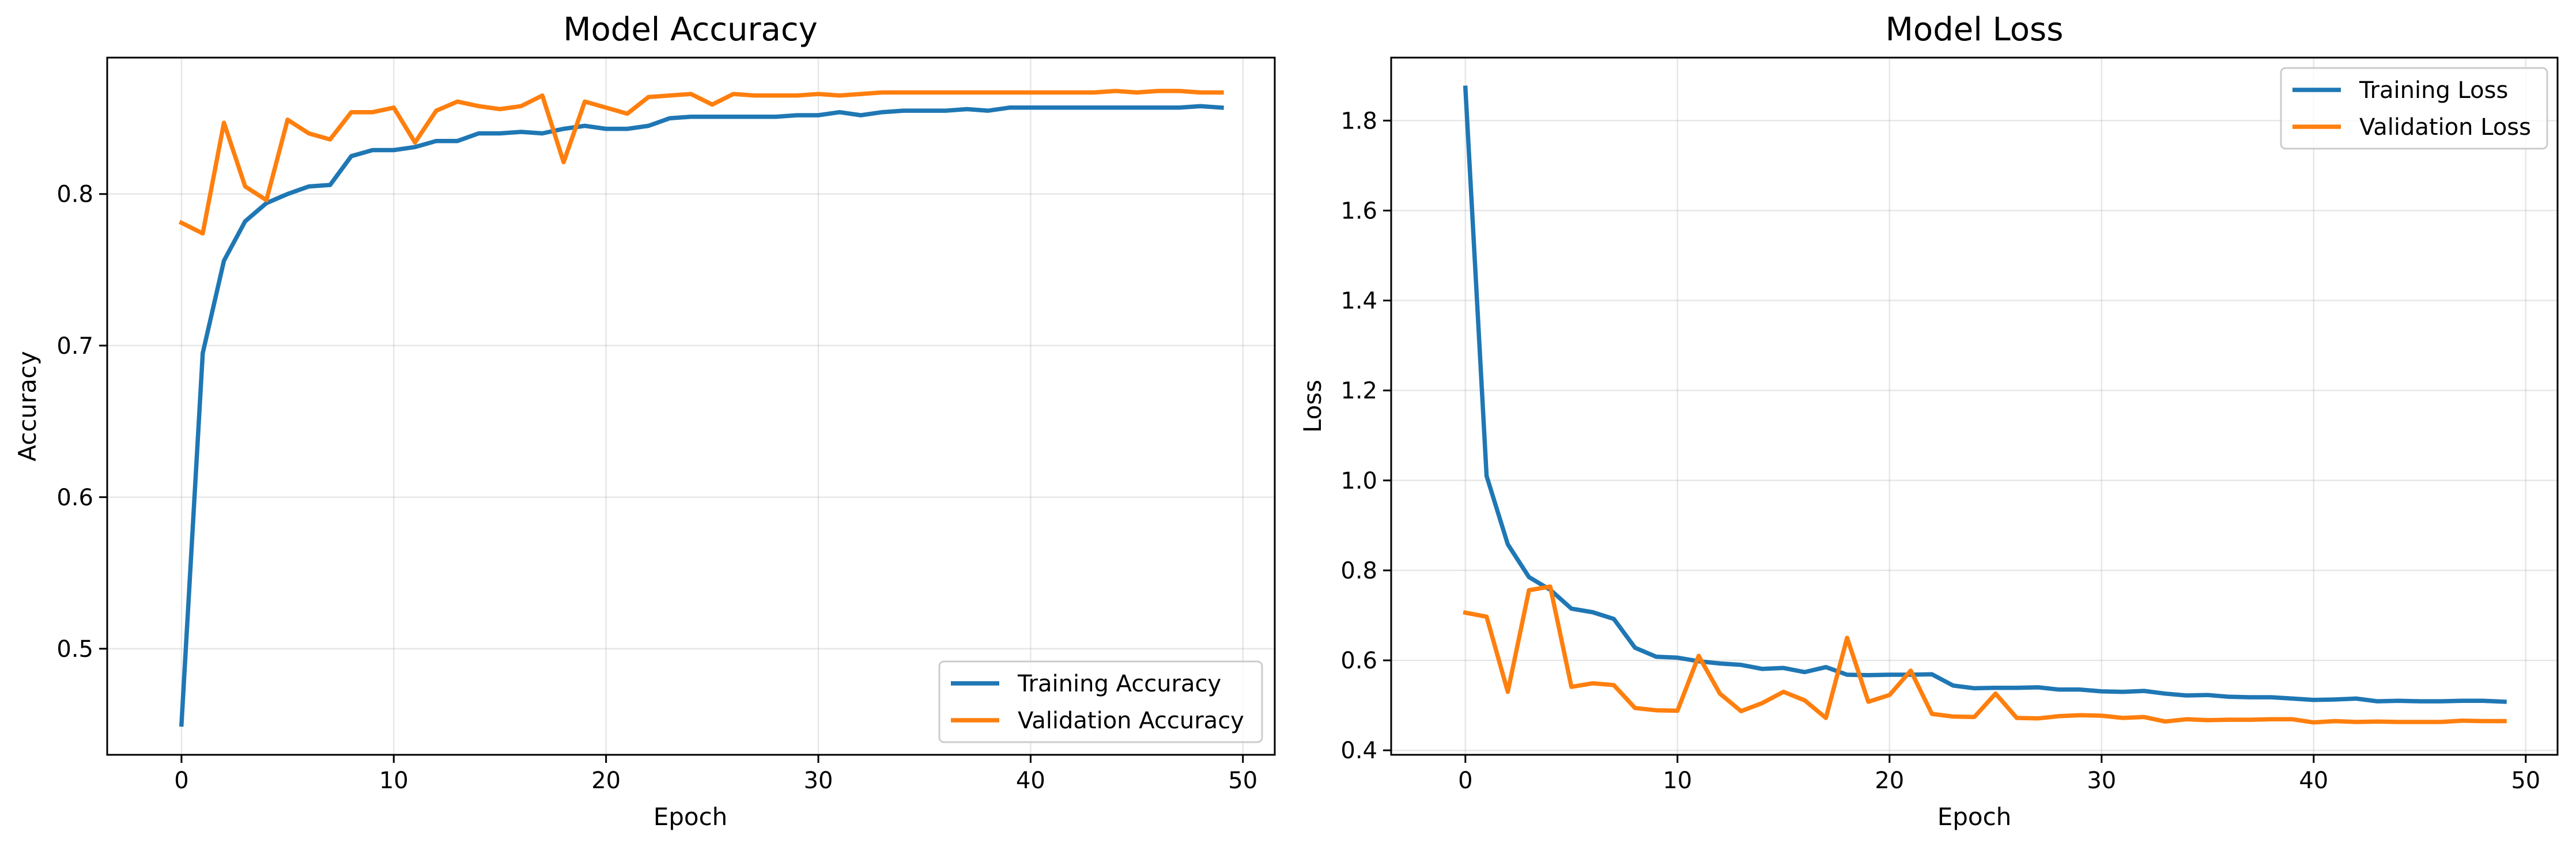 The height and width of the screenshot is (847, 2576). What do you see at coordinates (181, 780) in the screenshot?
I see `accuracy-x-tick-label: 0` at bounding box center [181, 780].